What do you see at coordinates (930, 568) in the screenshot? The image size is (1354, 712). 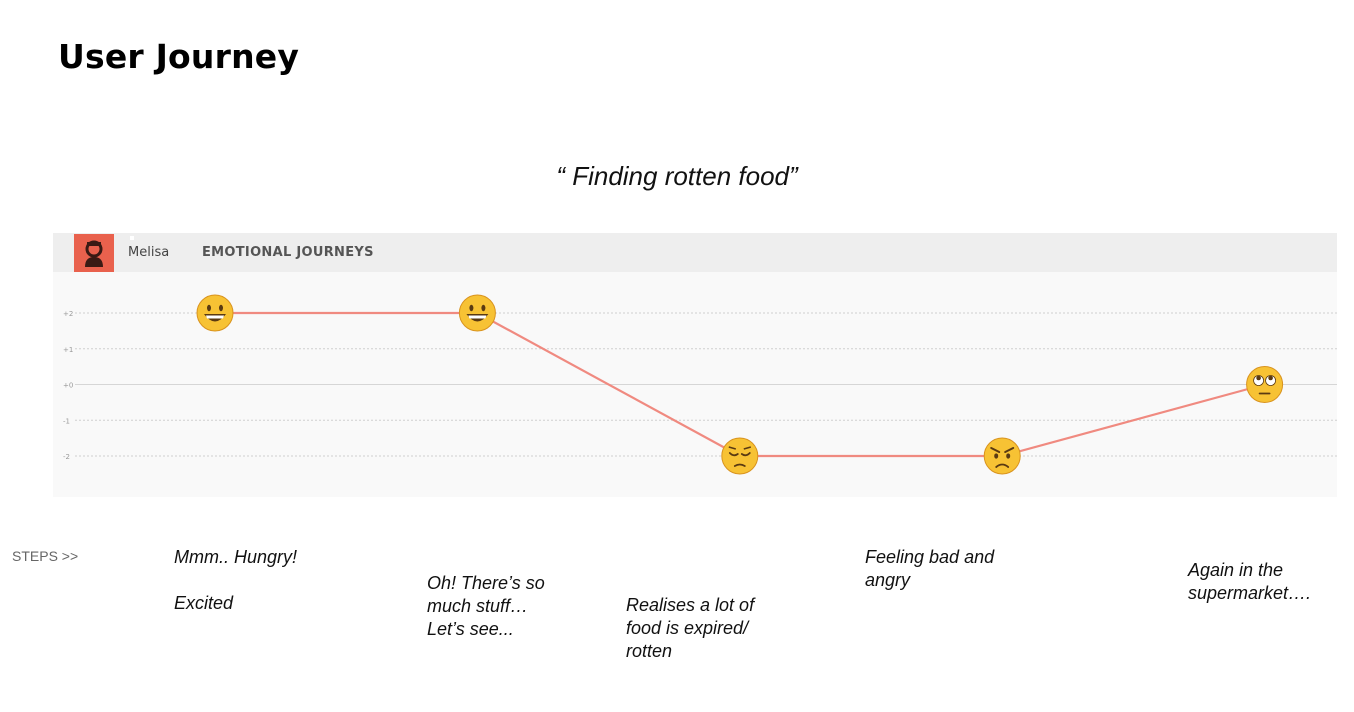 I see `step-description: Feeling bad and angry` at bounding box center [930, 568].